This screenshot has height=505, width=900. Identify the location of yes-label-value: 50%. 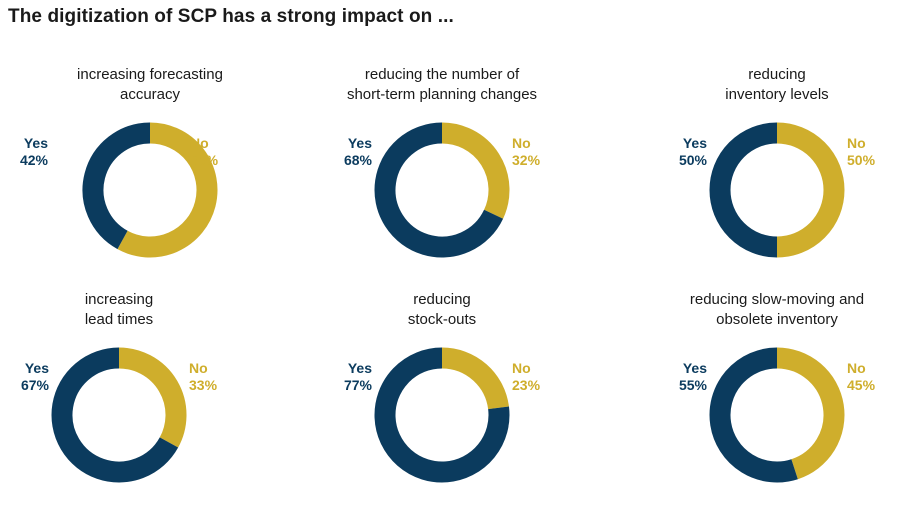
(692, 160).